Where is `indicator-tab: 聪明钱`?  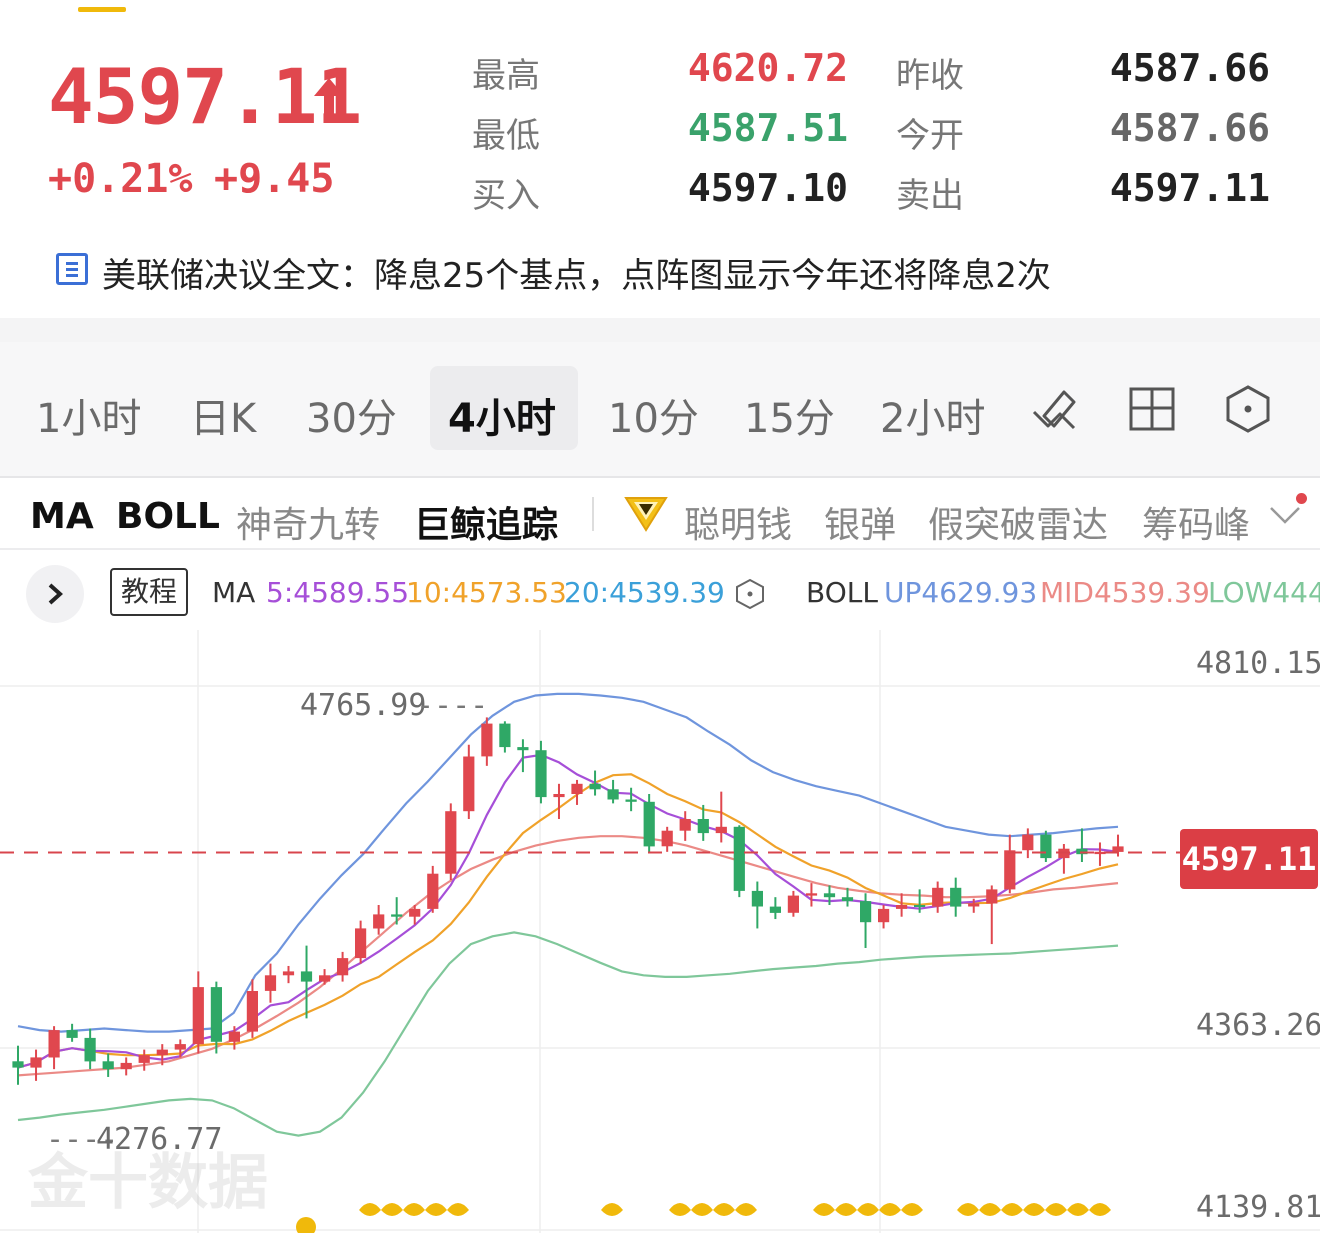 indicator-tab: 聪明钱 is located at coordinates (738, 525).